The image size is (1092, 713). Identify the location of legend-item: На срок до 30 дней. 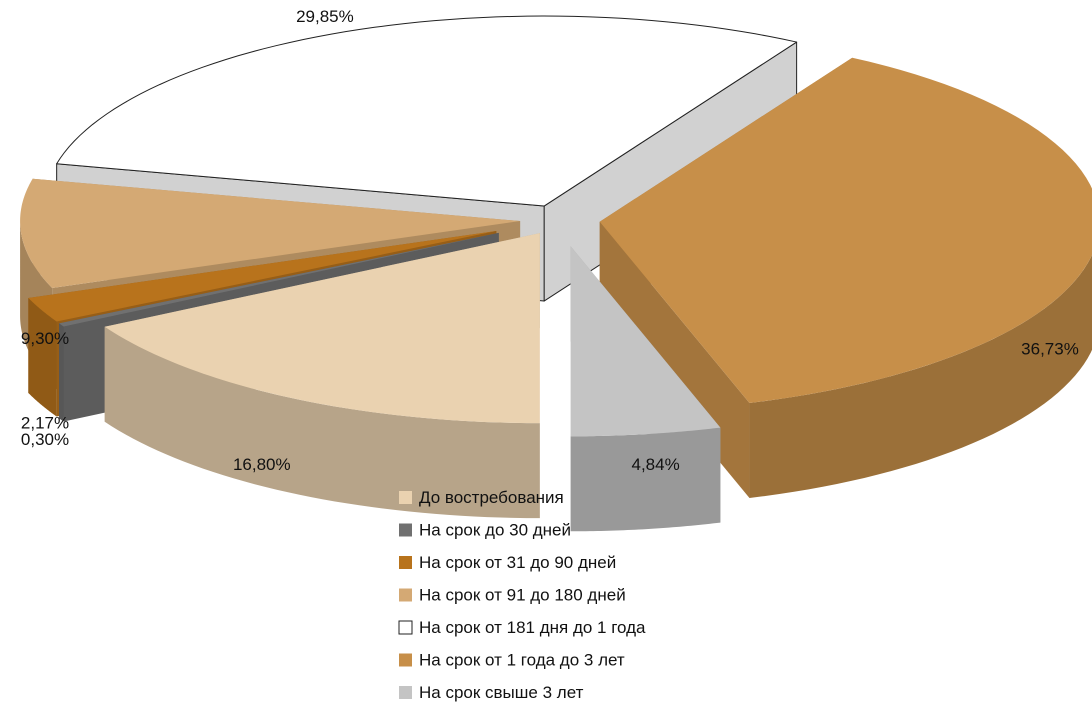
(485, 530).